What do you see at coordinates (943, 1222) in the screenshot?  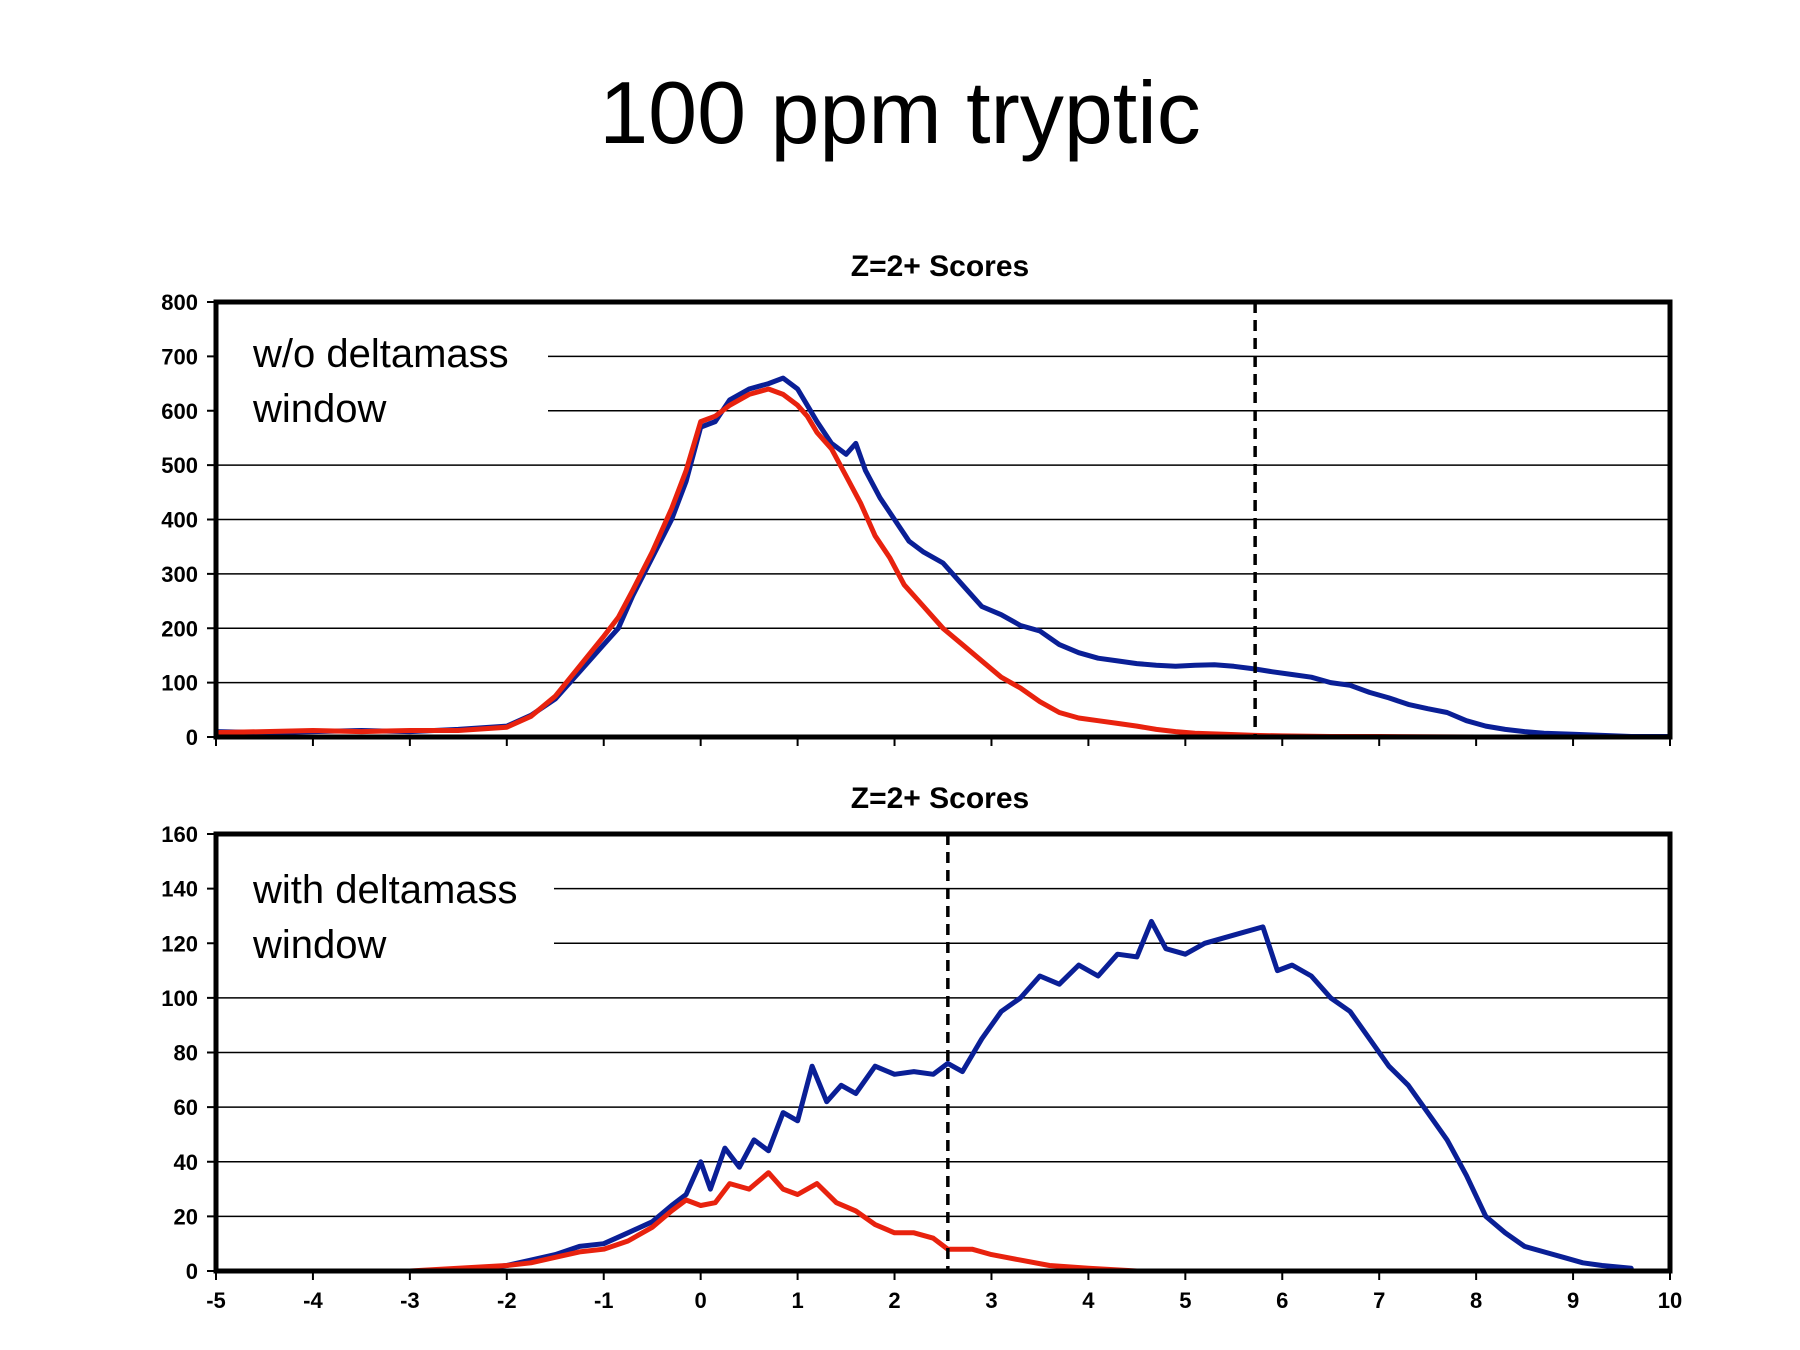 I see `series-line-red` at bounding box center [943, 1222].